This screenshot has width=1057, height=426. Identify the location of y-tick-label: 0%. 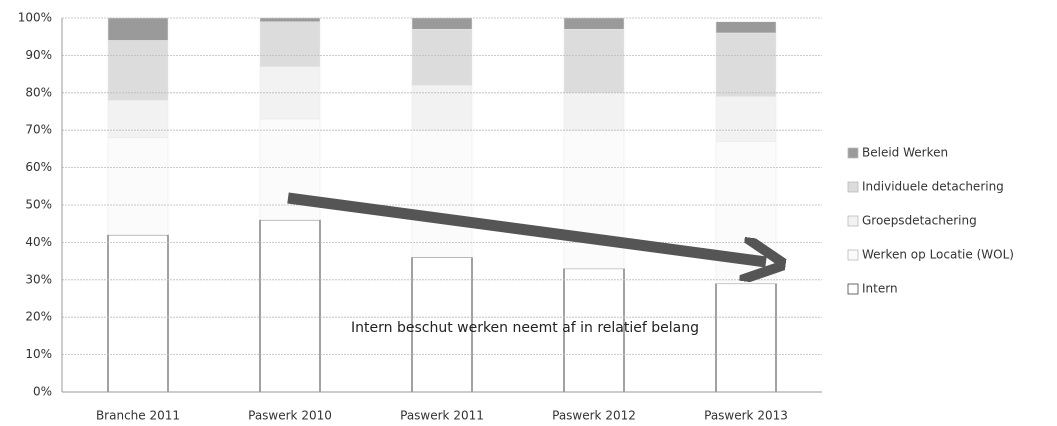
(42, 392).